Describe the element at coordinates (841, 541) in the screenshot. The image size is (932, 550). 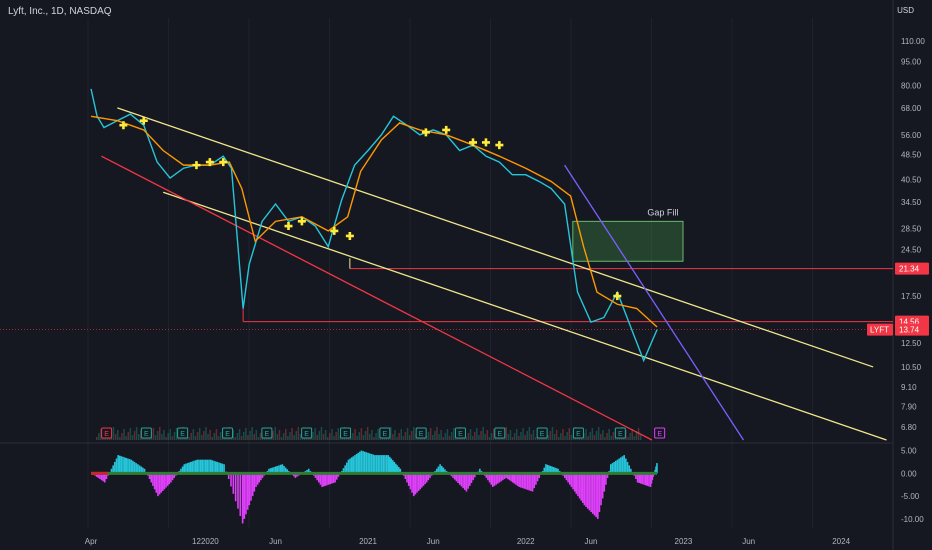
I see `x-tick-label: 2024` at that location.